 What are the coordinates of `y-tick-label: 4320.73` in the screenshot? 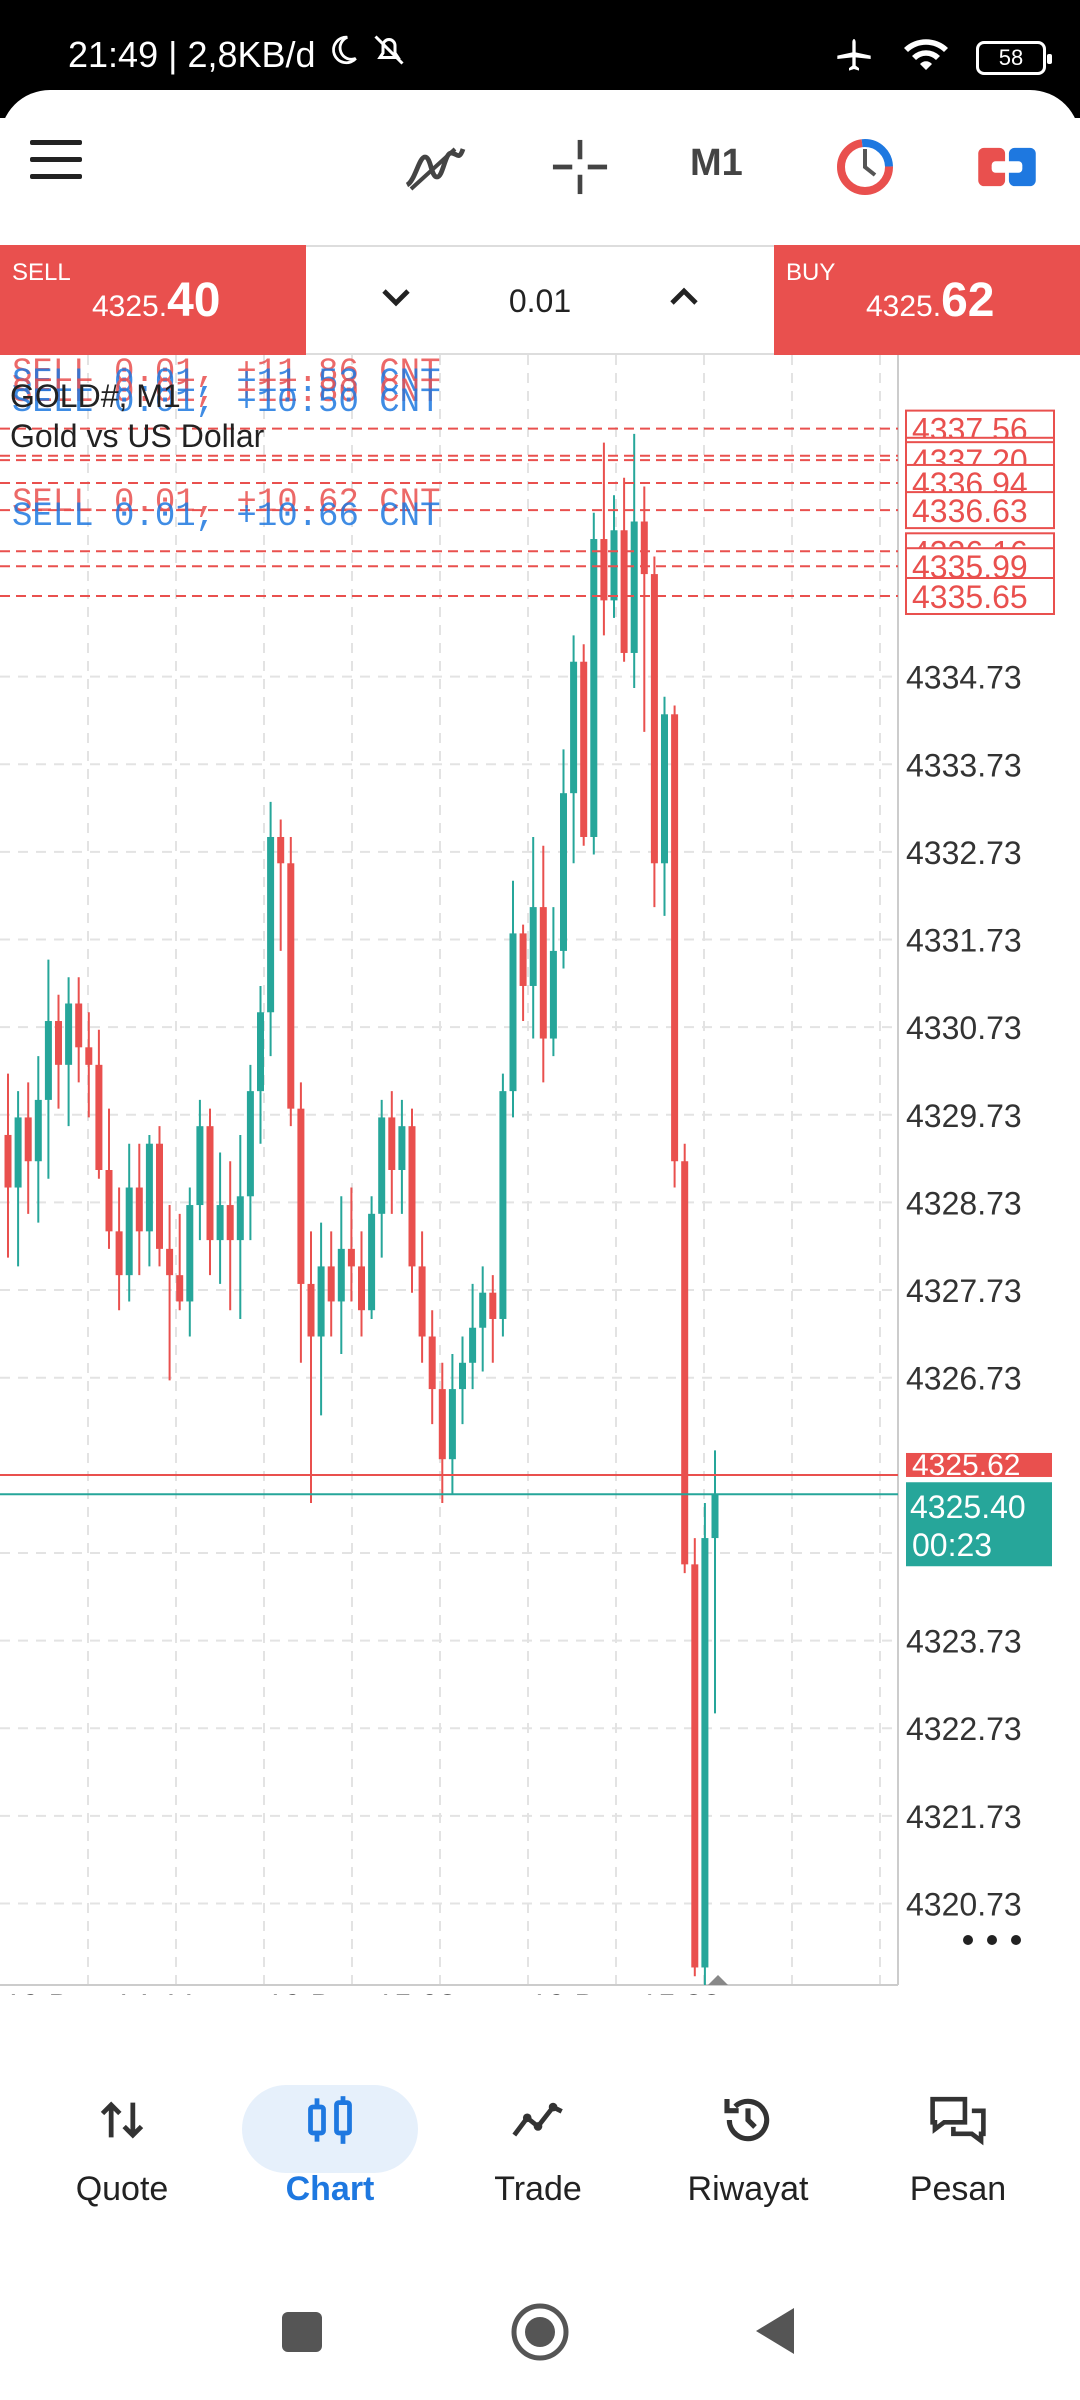 It's located at (964, 1905).